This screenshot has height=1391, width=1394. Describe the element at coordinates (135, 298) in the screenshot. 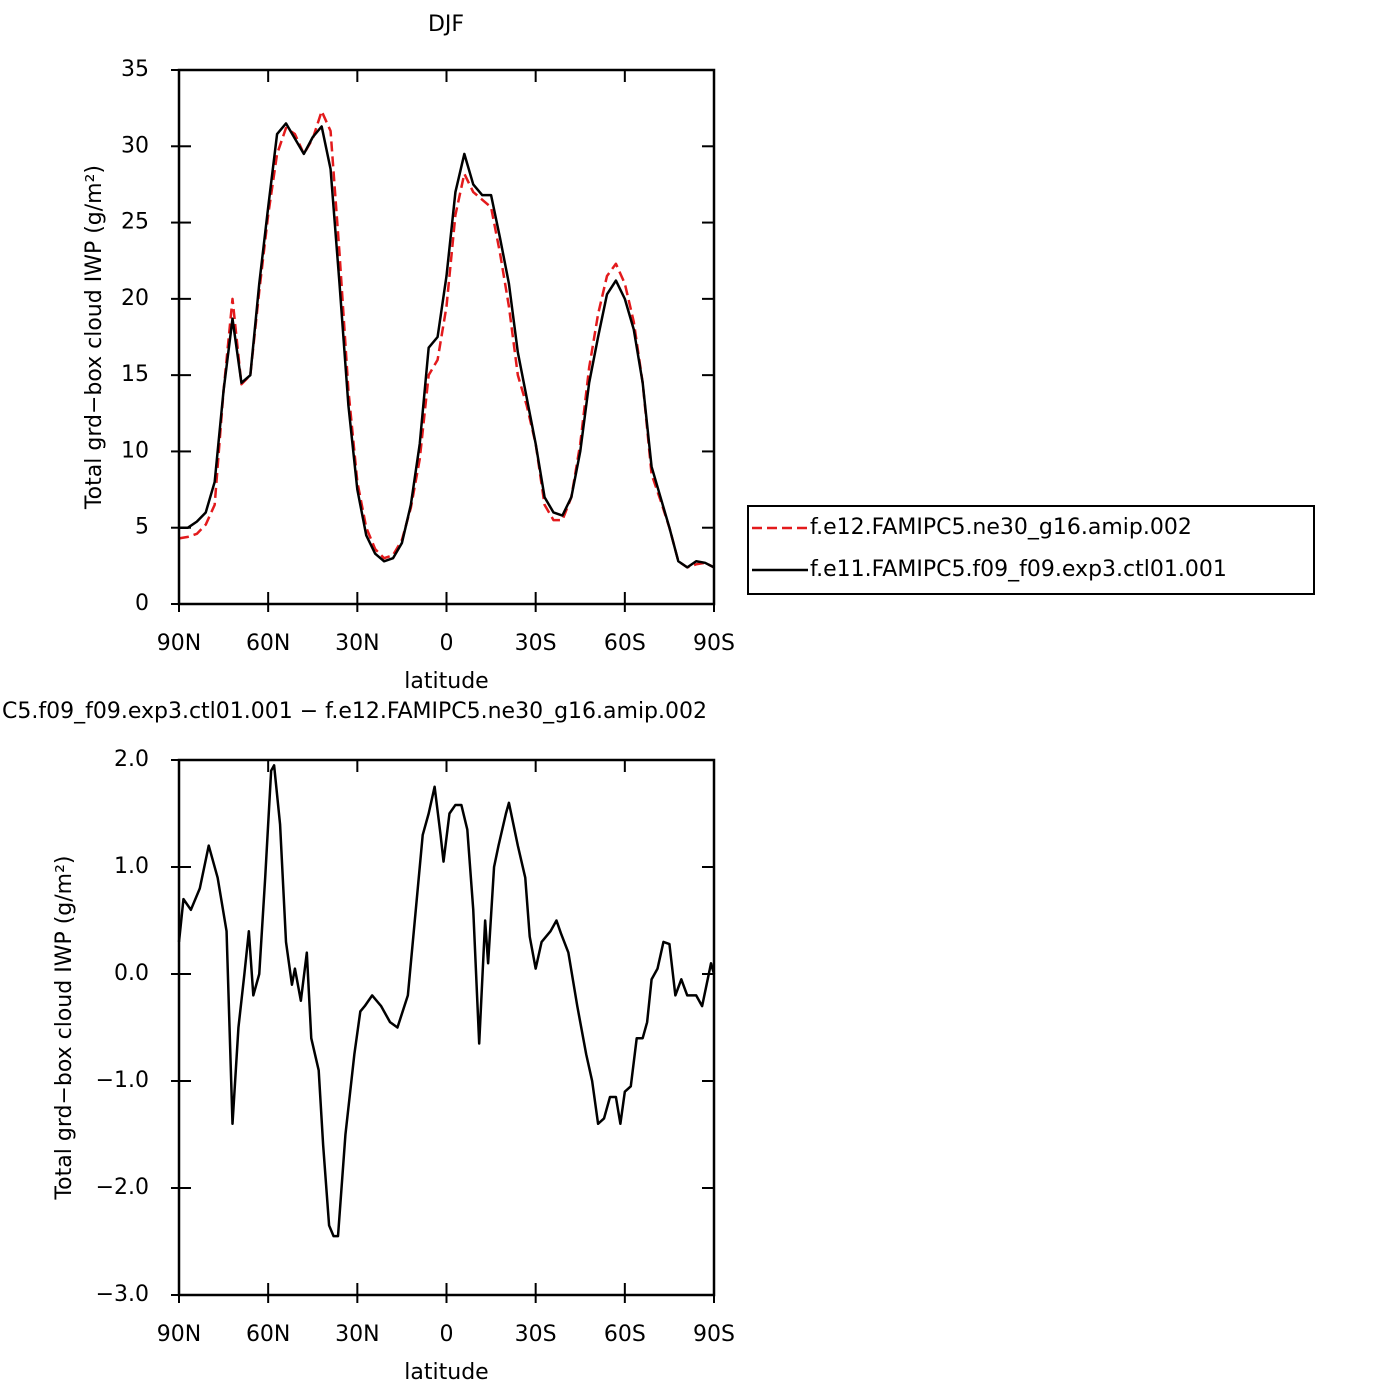

I see `y-tick-label: 20` at that location.